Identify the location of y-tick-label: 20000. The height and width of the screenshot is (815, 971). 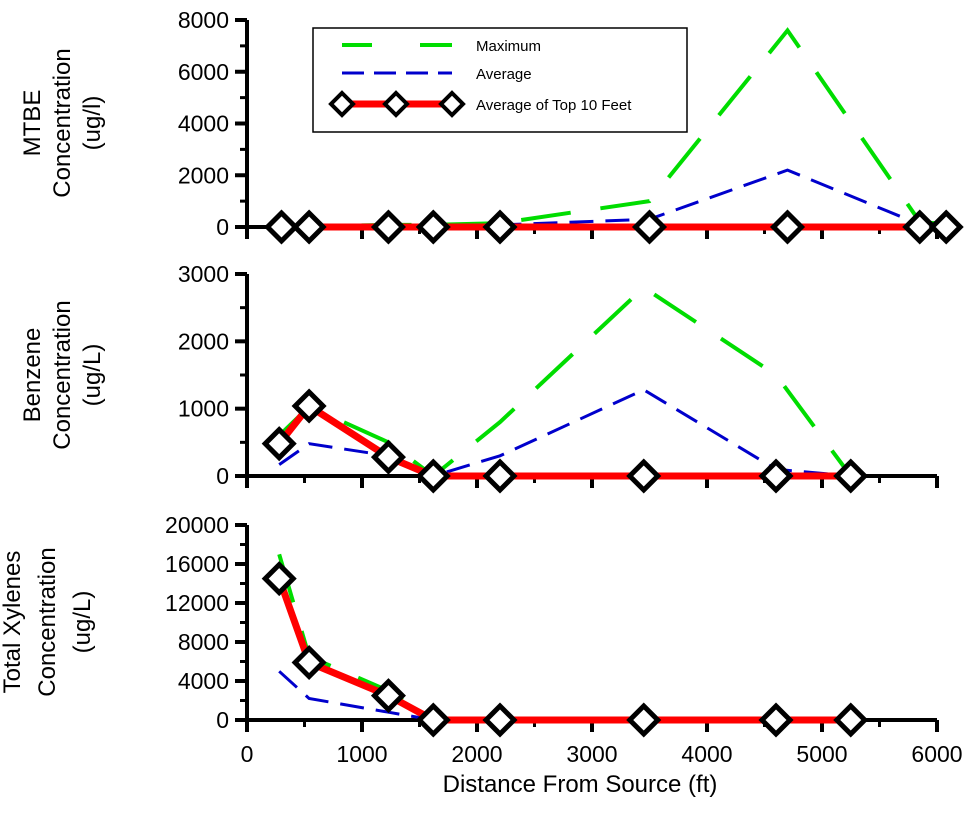
(197, 525).